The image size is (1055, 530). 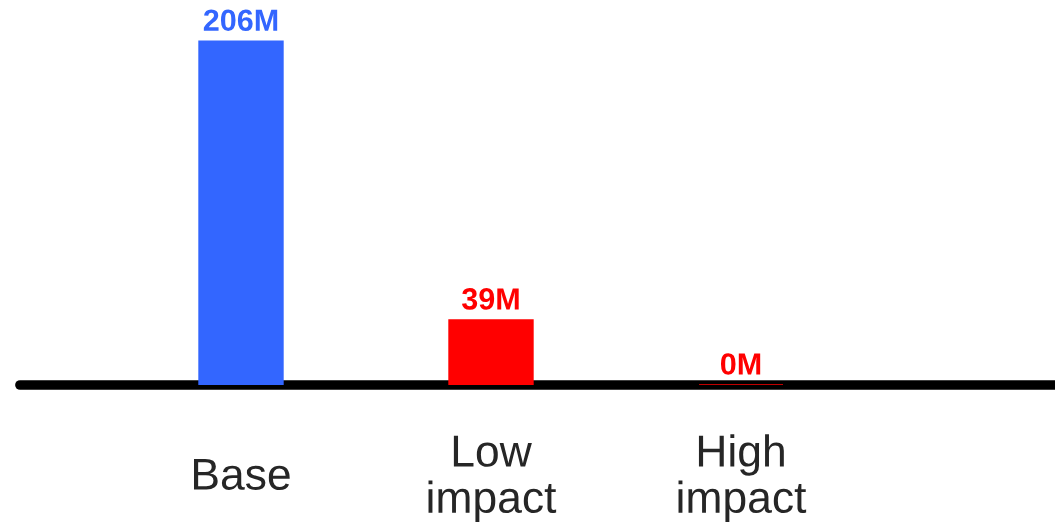 What do you see at coordinates (492, 478) in the screenshot?
I see `x-tick-label: Low impact` at bounding box center [492, 478].